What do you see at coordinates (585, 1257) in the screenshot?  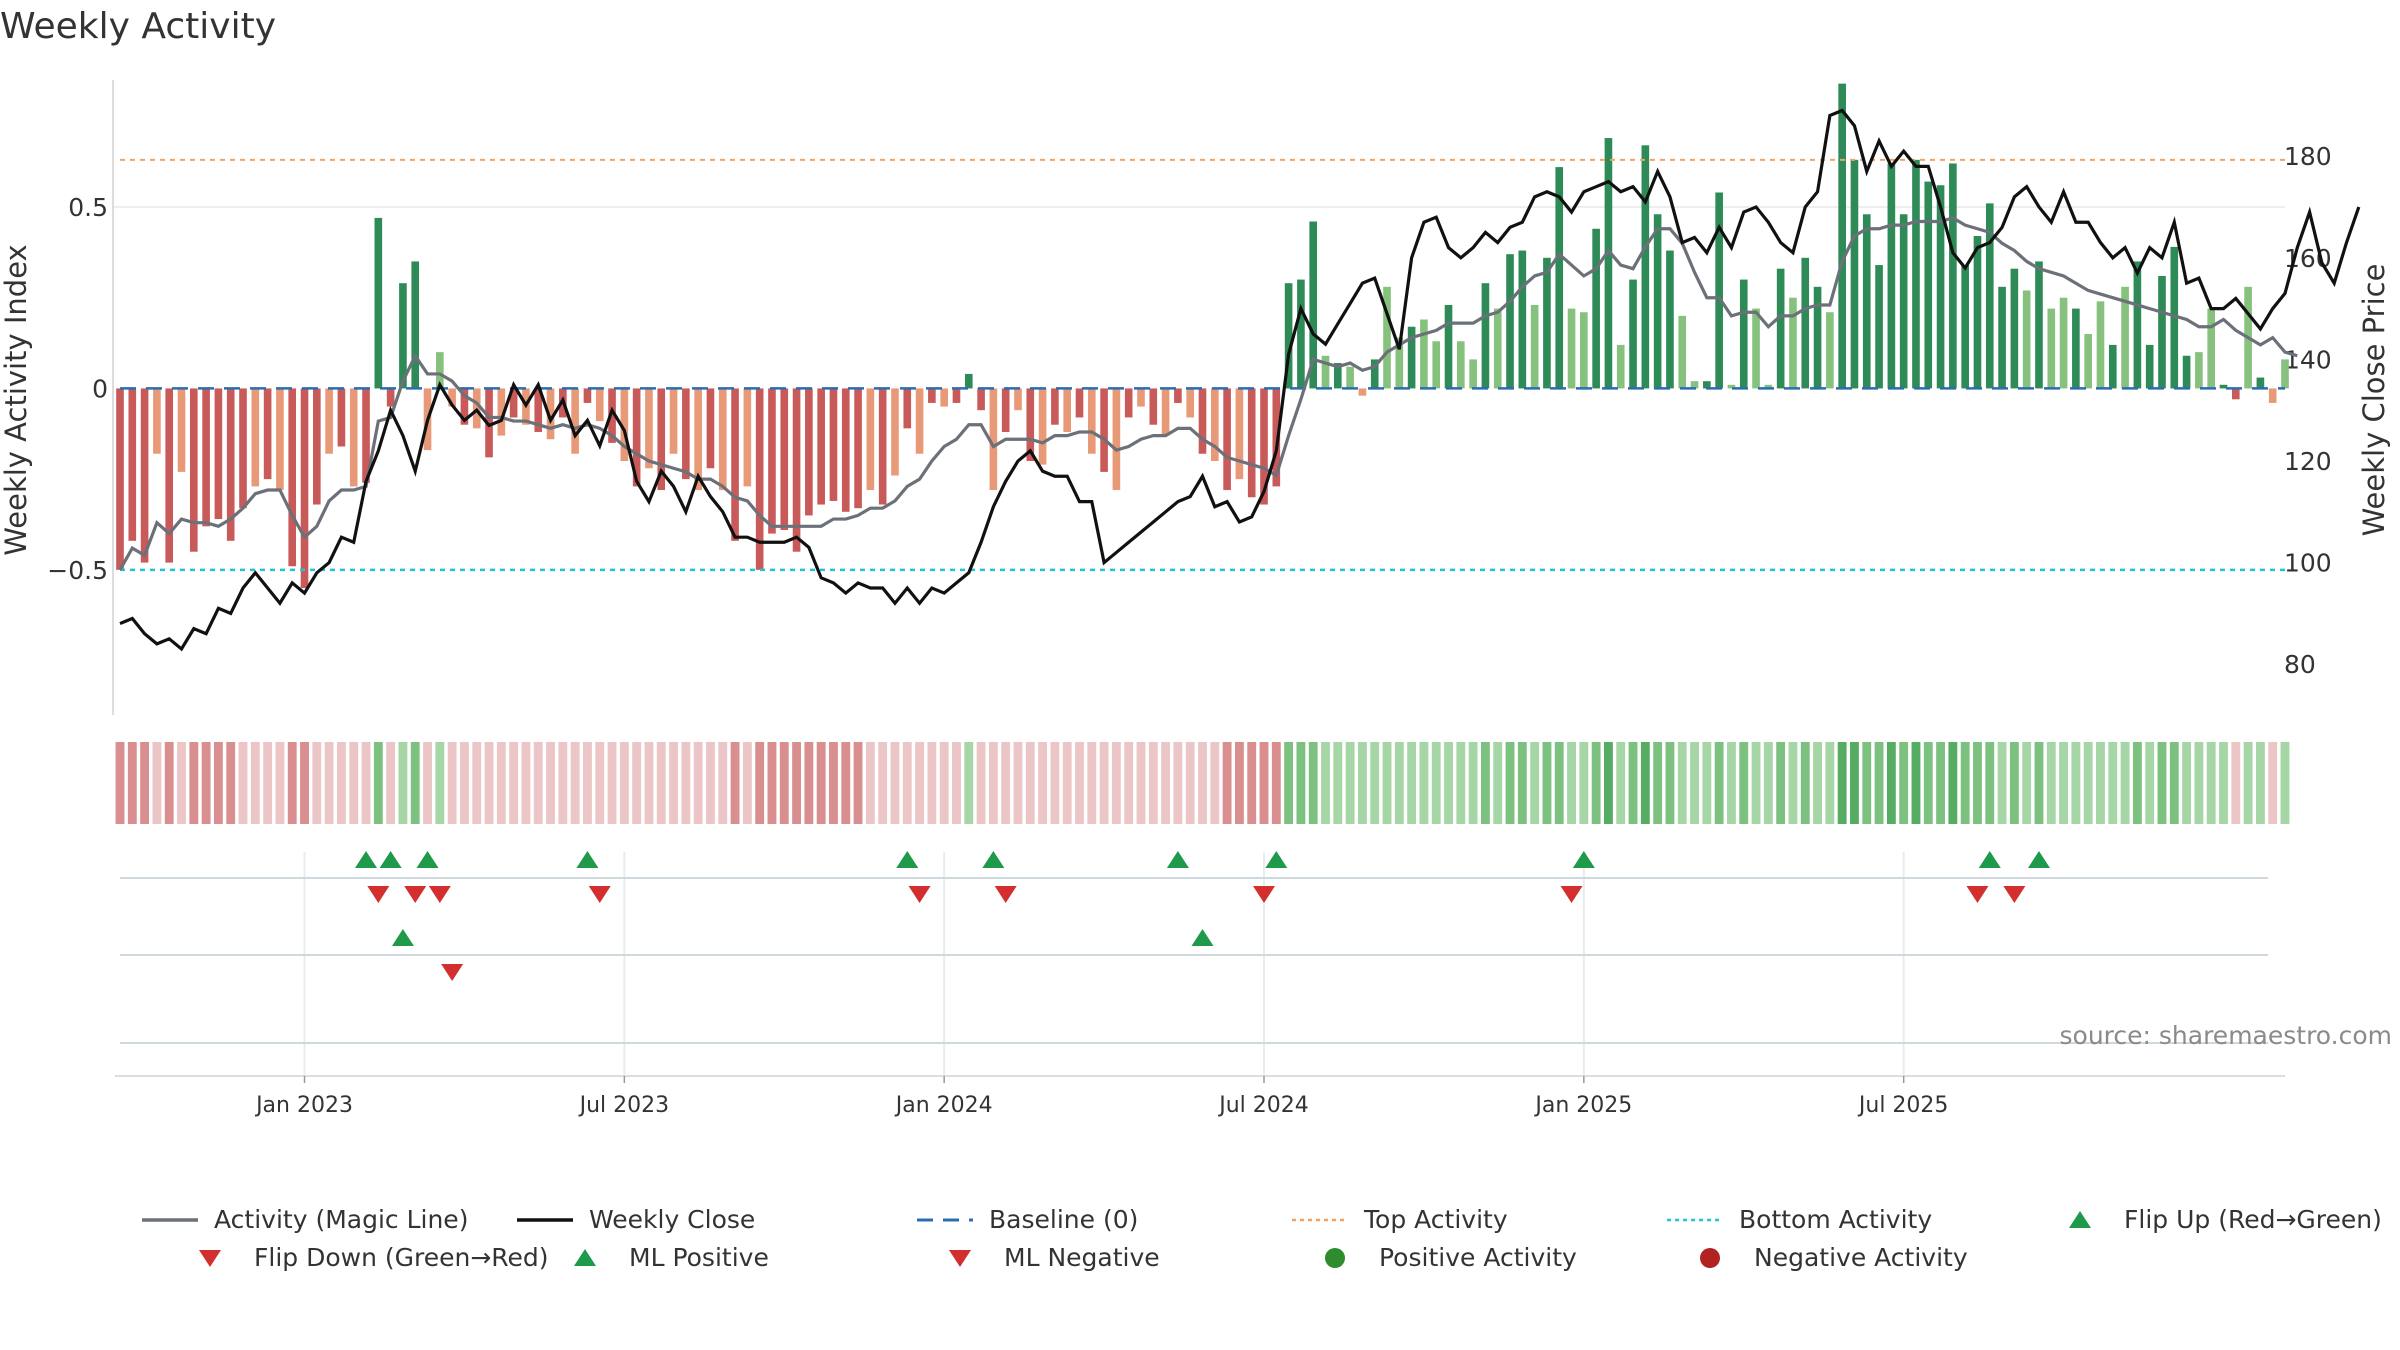 I see `legend-up-triangle-icon` at bounding box center [585, 1257].